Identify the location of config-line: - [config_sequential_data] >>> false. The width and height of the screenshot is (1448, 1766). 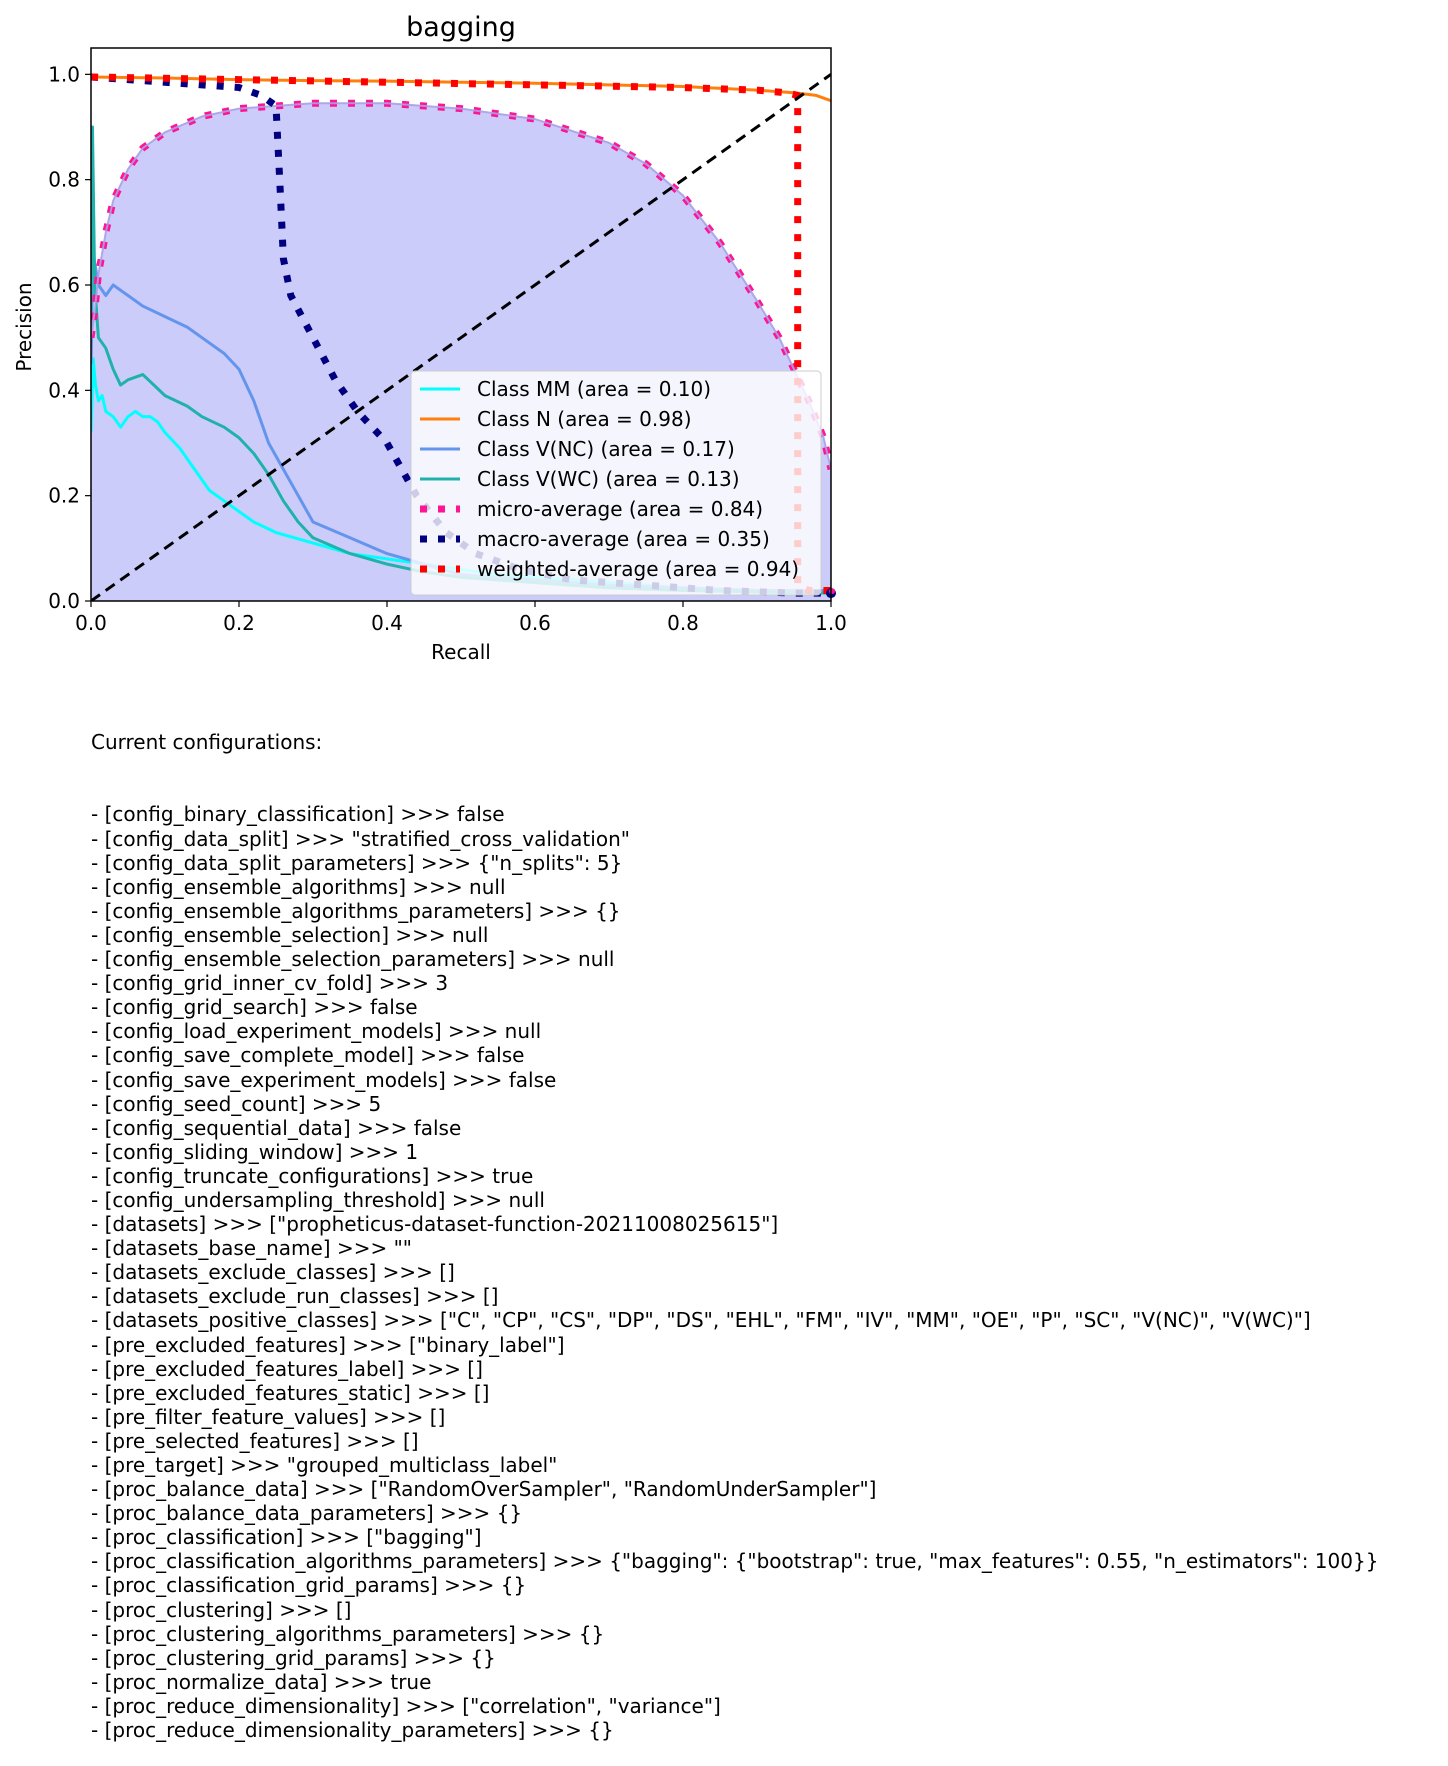
(276, 1127).